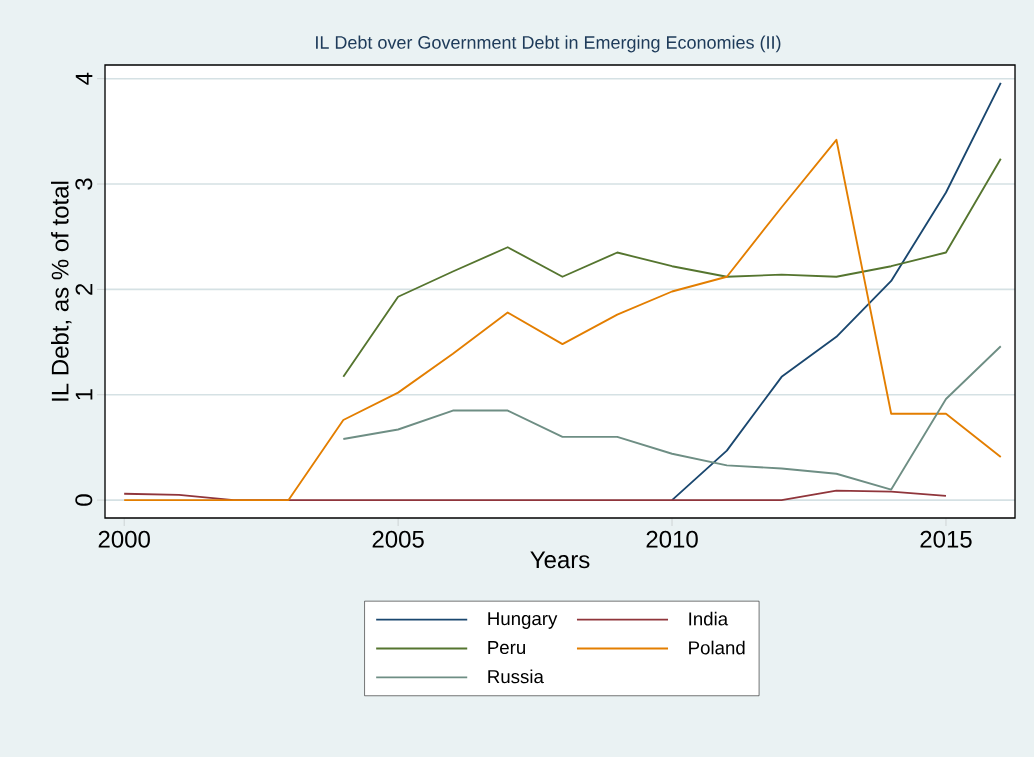 This screenshot has height=757, width=1034. I want to click on y-tick-label: 2, so click(84, 289).